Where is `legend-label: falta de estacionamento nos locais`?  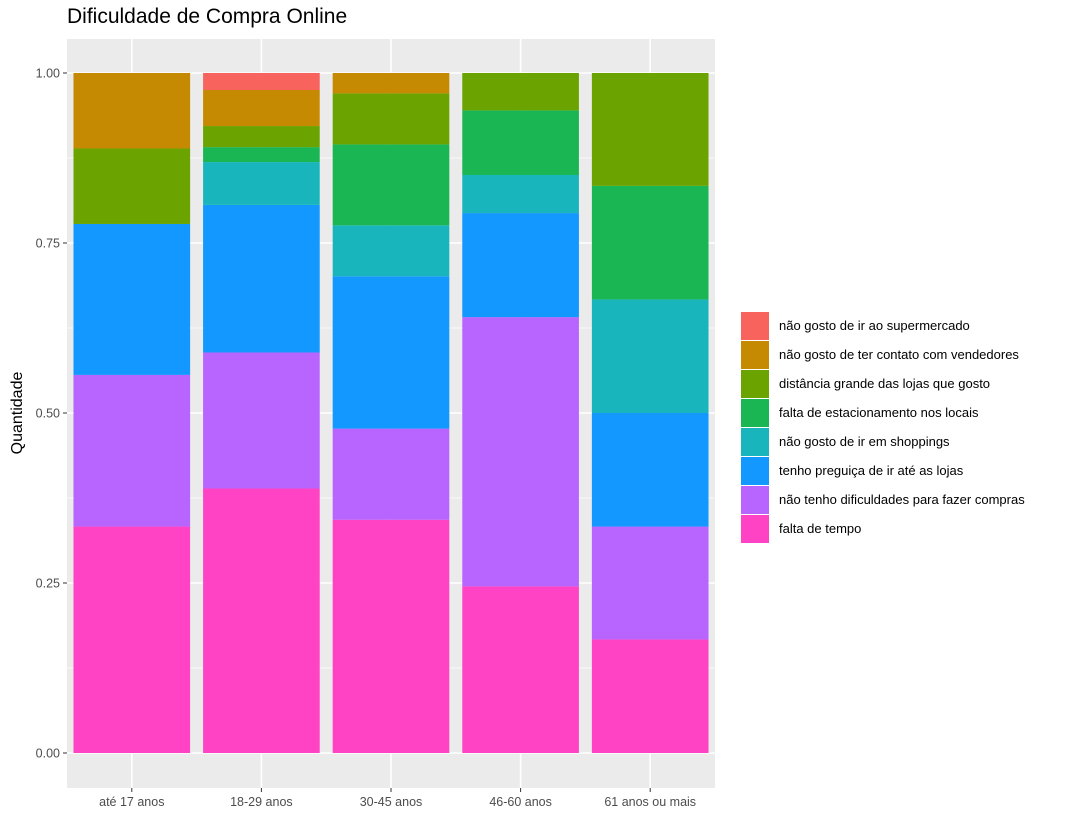 legend-label: falta de estacionamento nos locais is located at coordinates (879, 412).